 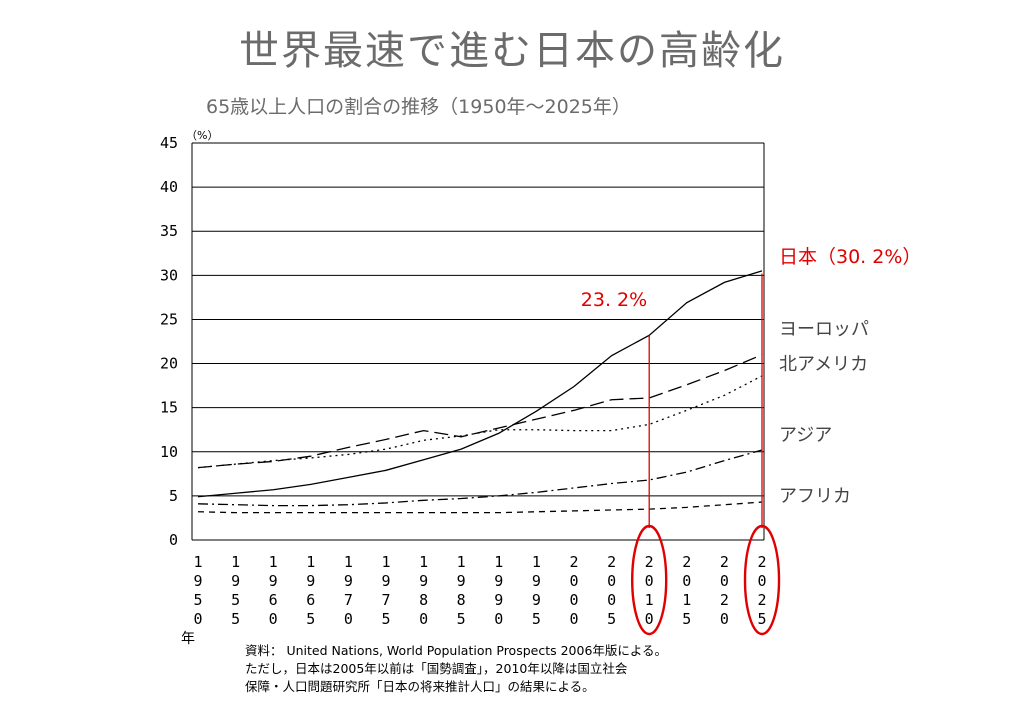 What do you see at coordinates (824, 329) in the screenshot?
I see `series-label-1: ヨーロッパ` at bounding box center [824, 329].